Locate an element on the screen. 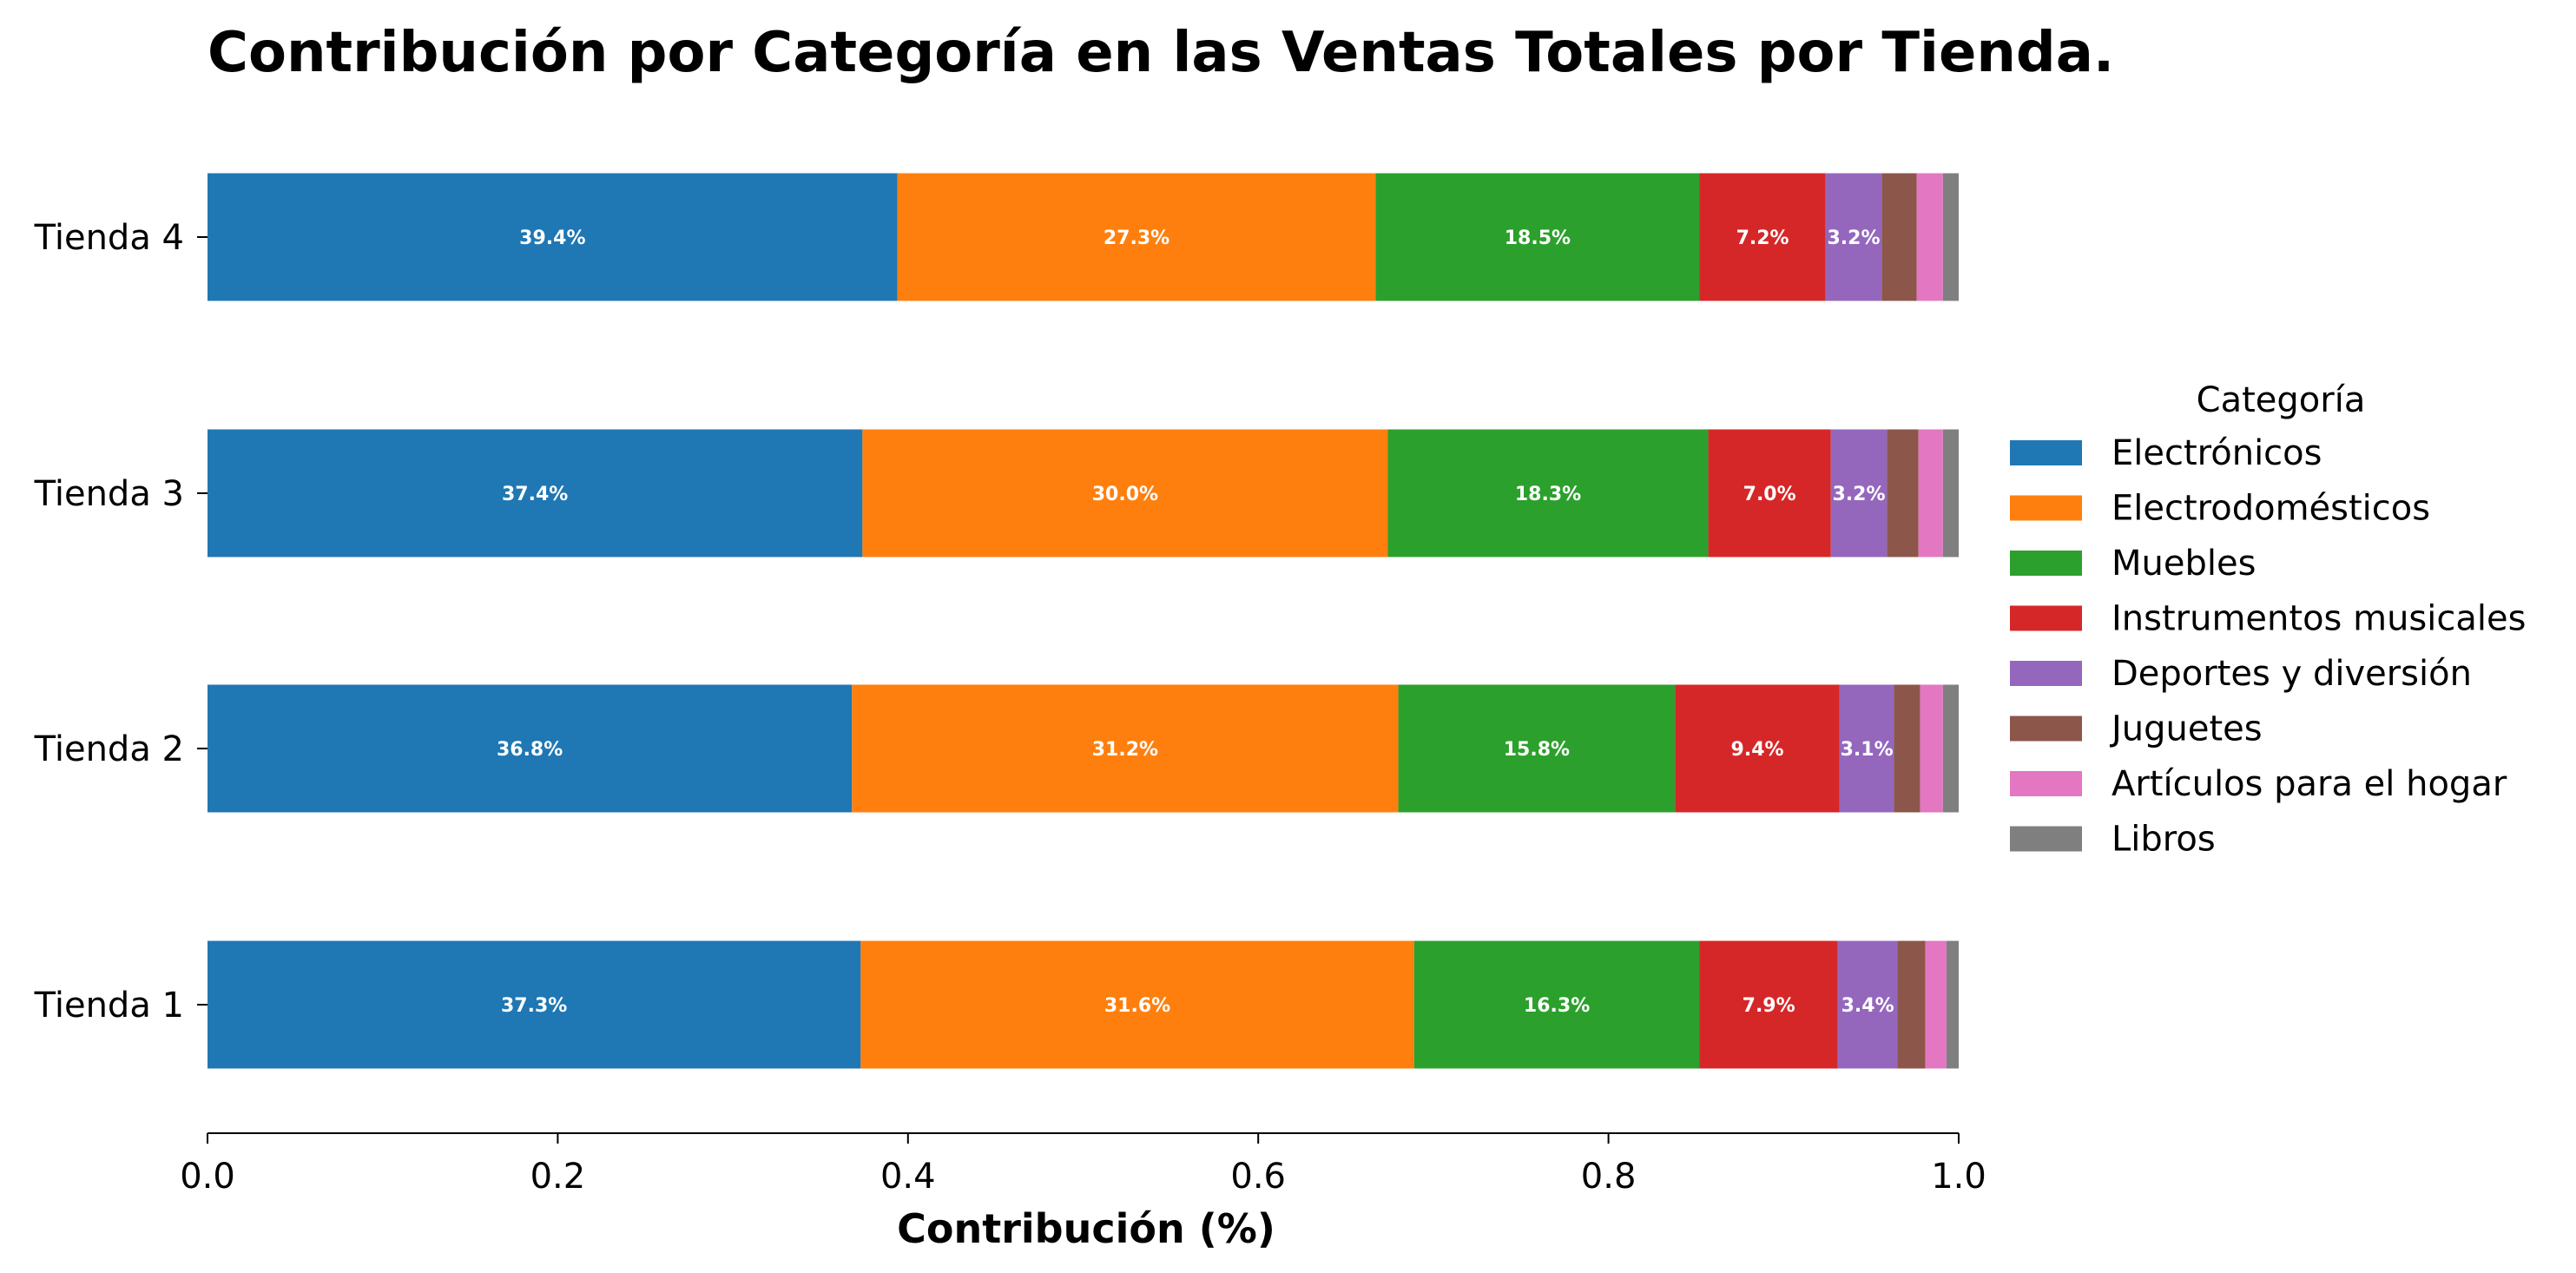  data-label: 16.3% is located at coordinates (1557, 1006).